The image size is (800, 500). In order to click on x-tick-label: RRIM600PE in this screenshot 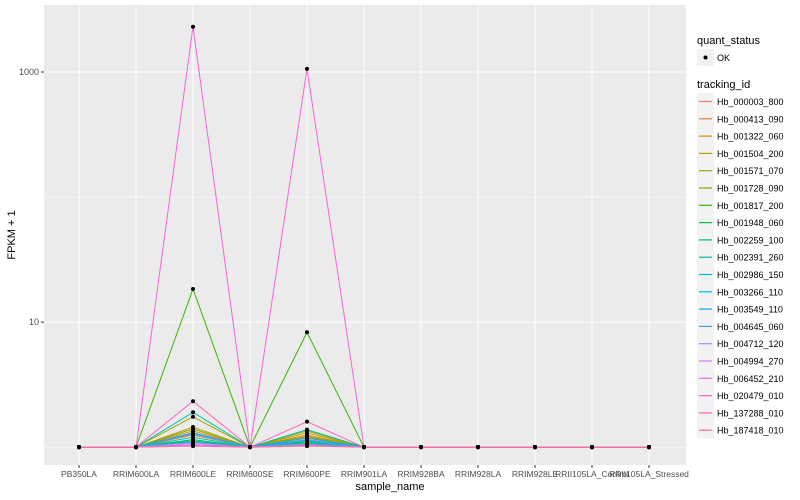, I will do `click(307, 474)`.